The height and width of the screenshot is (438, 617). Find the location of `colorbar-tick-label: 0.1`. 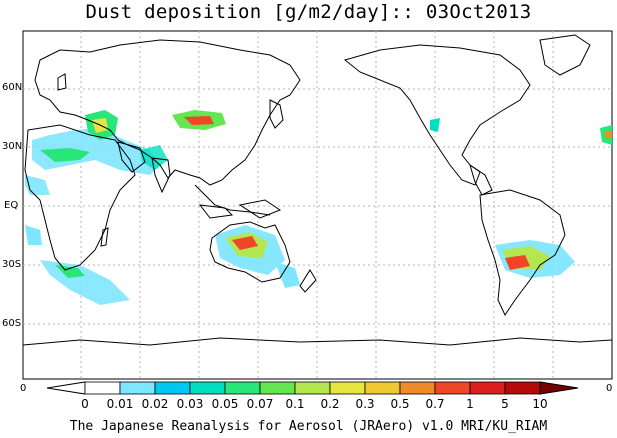

colorbar-tick-label: 0.1 is located at coordinates (295, 404).